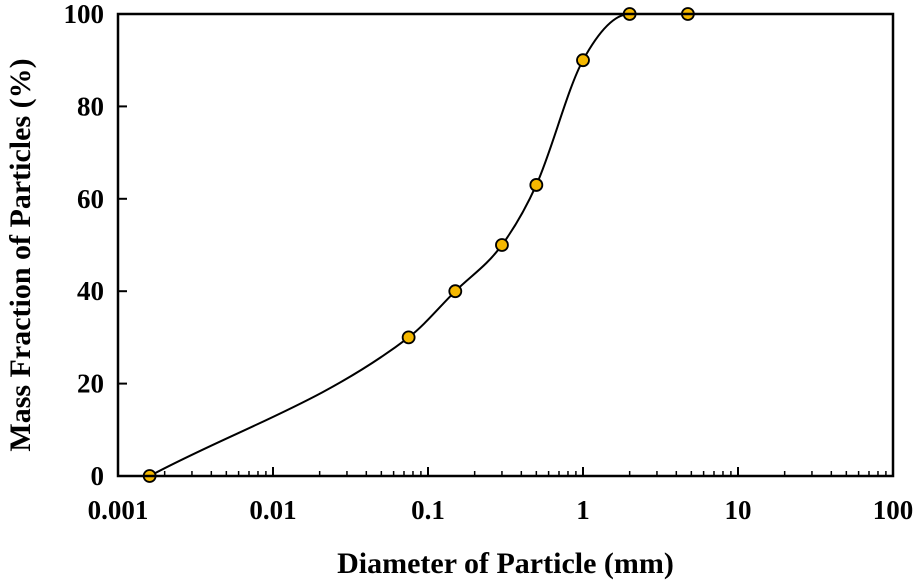  I want to click on y-axis-title: Mass Fraction of Particles (%), so click(20, 254).